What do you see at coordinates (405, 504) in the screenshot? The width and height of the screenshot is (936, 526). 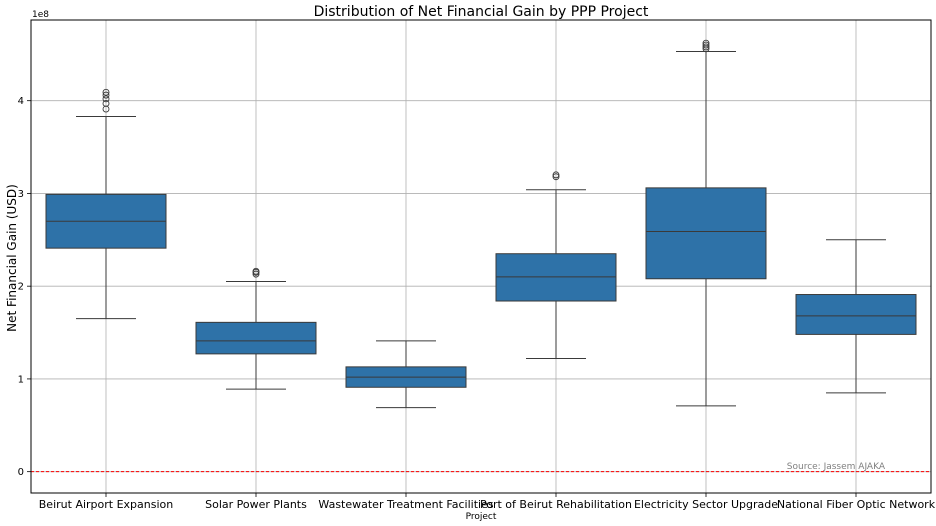 I see `x-tick-label: Wastewater Treatment Facilities` at bounding box center [405, 504].